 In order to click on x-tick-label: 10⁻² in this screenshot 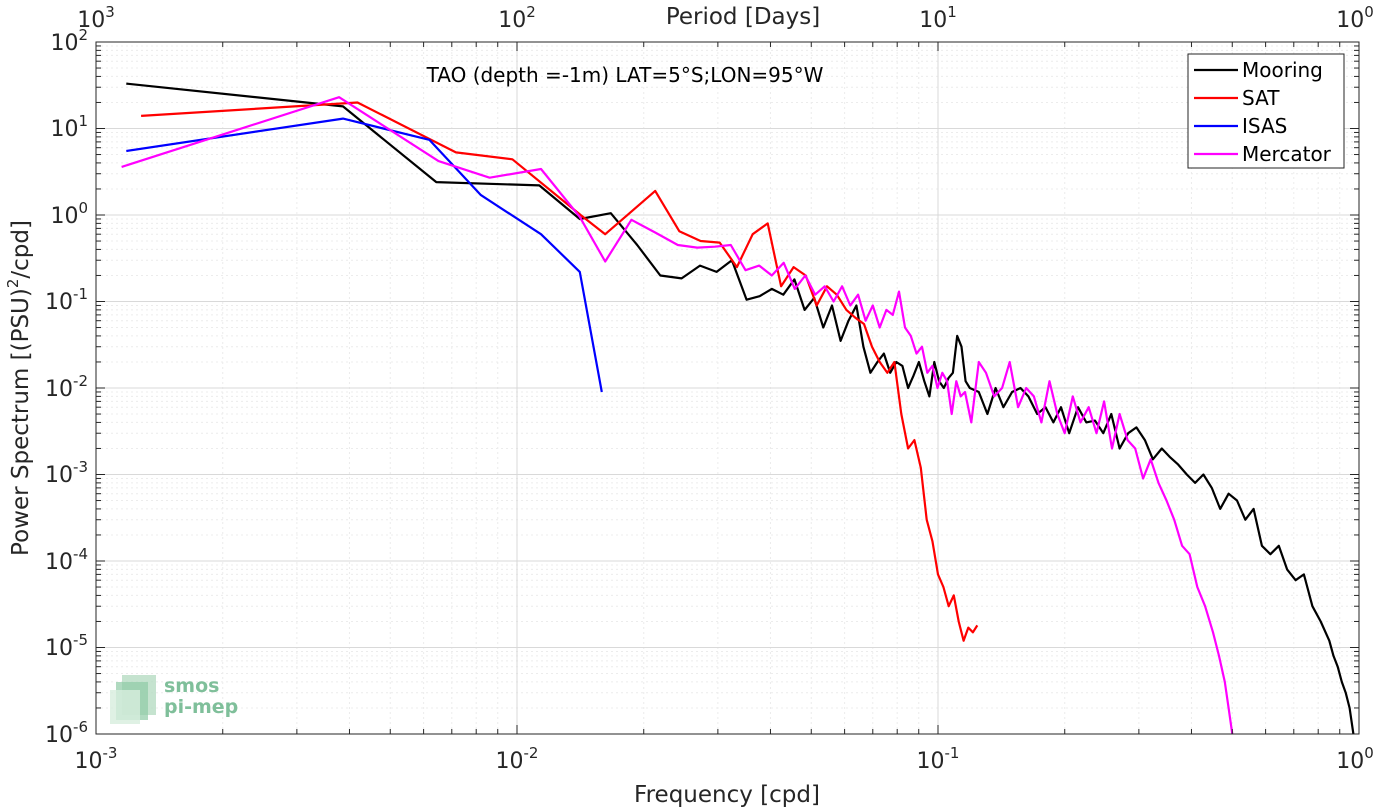, I will do `click(517, 759)`.